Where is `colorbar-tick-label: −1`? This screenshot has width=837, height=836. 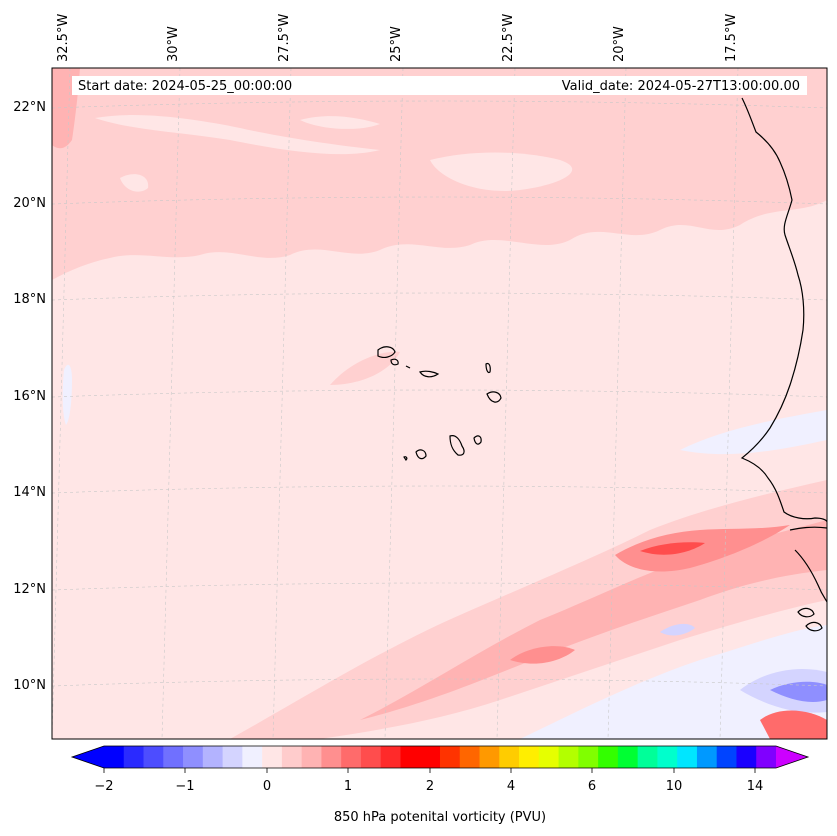 colorbar-tick-label: −1 is located at coordinates (184, 786).